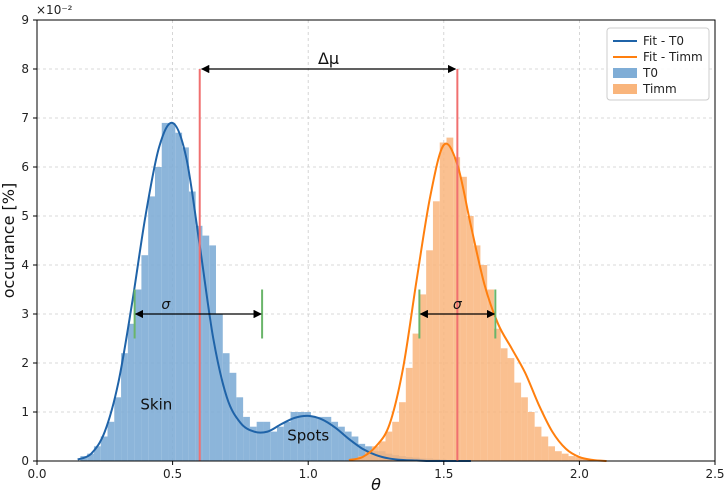  I want to click on legend: Fit - T0 Fit - Timm T0 Timm, so click(658, 64).